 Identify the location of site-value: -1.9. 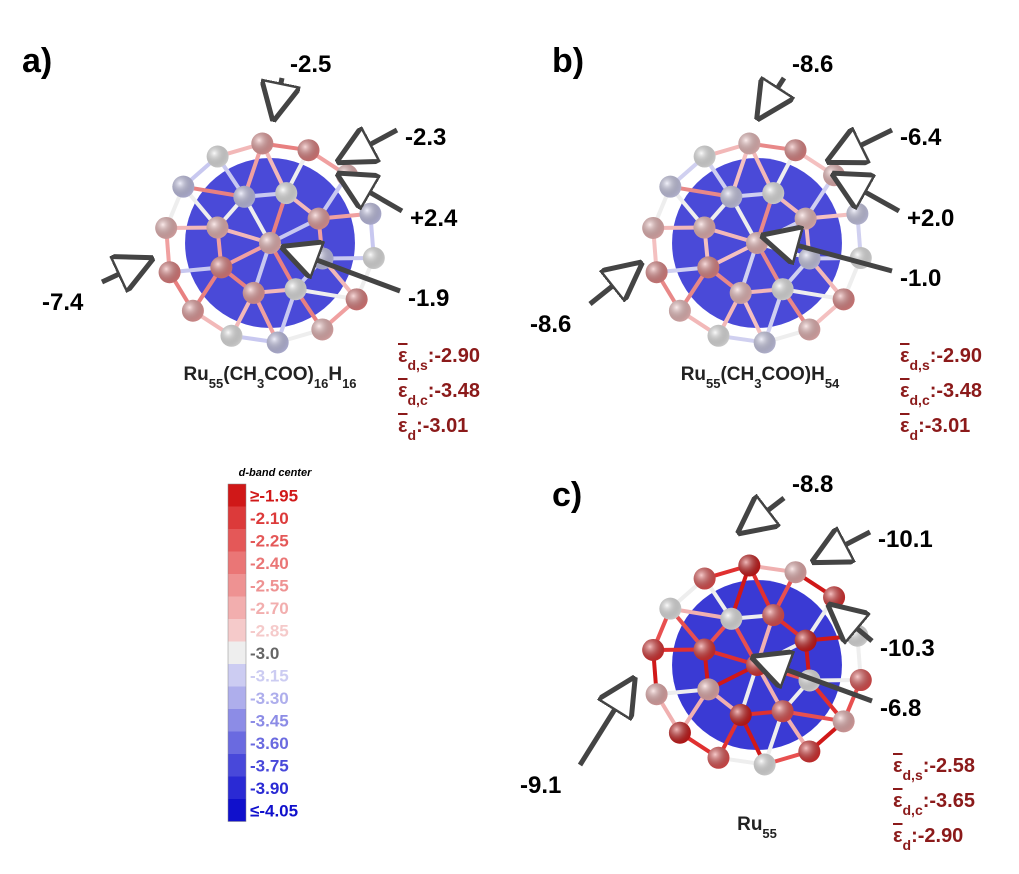
(428, 298).